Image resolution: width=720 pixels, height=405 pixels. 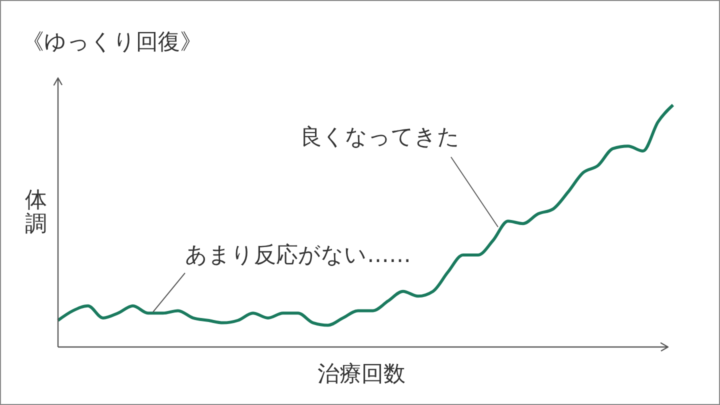 What do you see at coordinates (380, 137) in the screenshot?
I see `annotation: 良くなってきた` at bounding box center [380, 137].